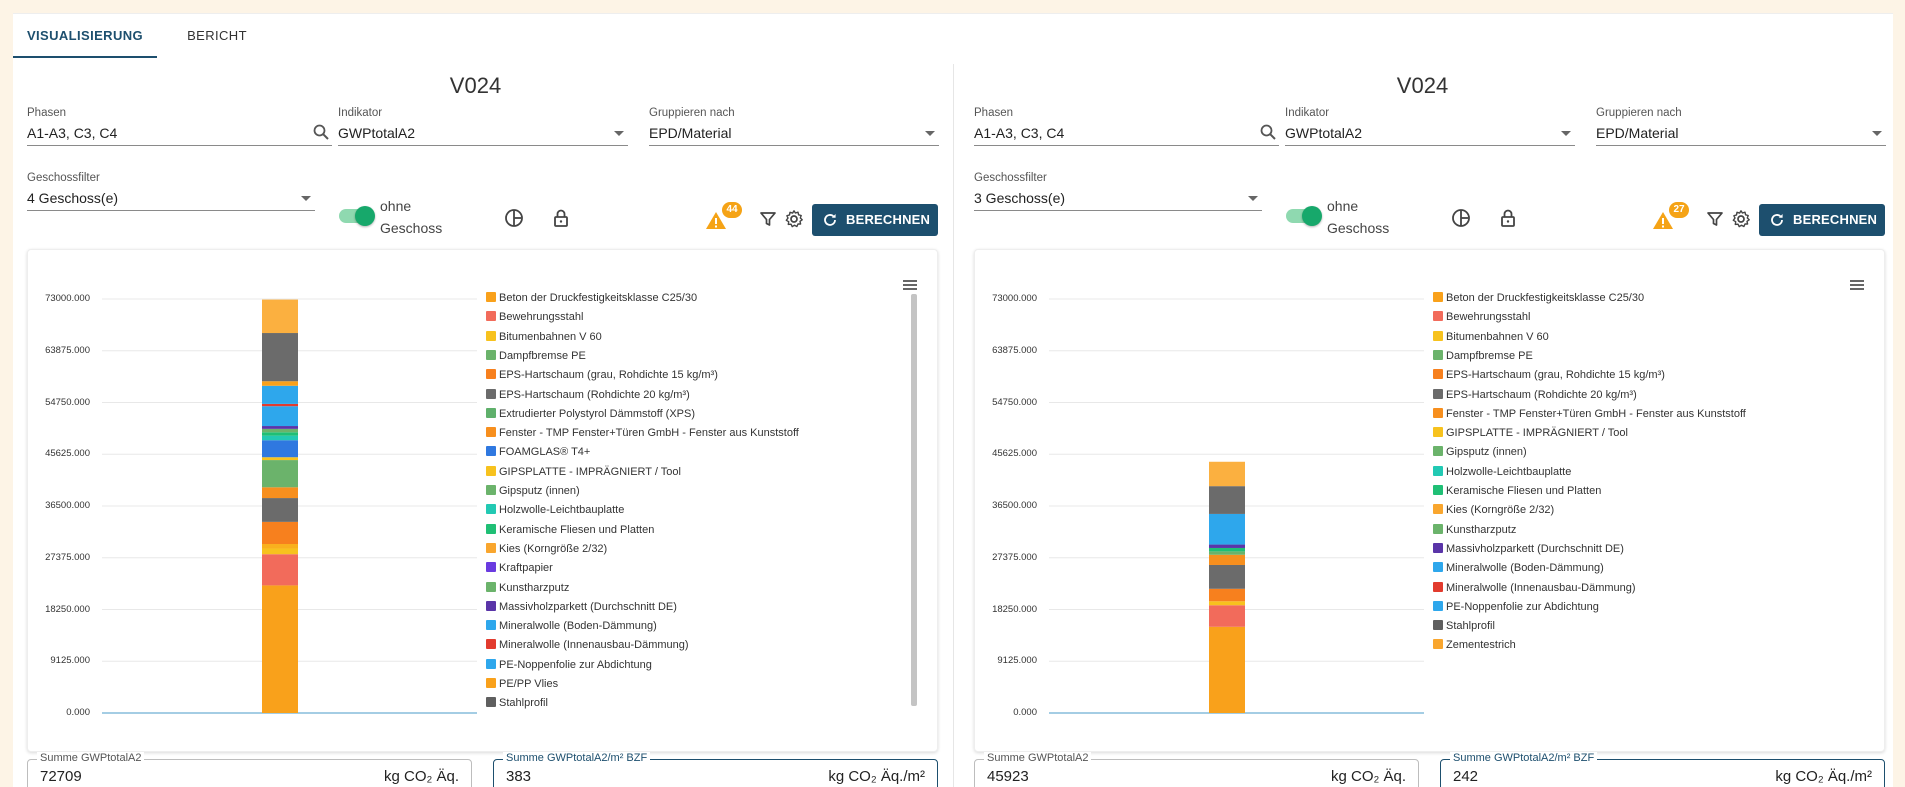  Describe the element at coordinates (522, 684) in the screenshot. I see `legend-item: PE/PP Vlies` at that location.